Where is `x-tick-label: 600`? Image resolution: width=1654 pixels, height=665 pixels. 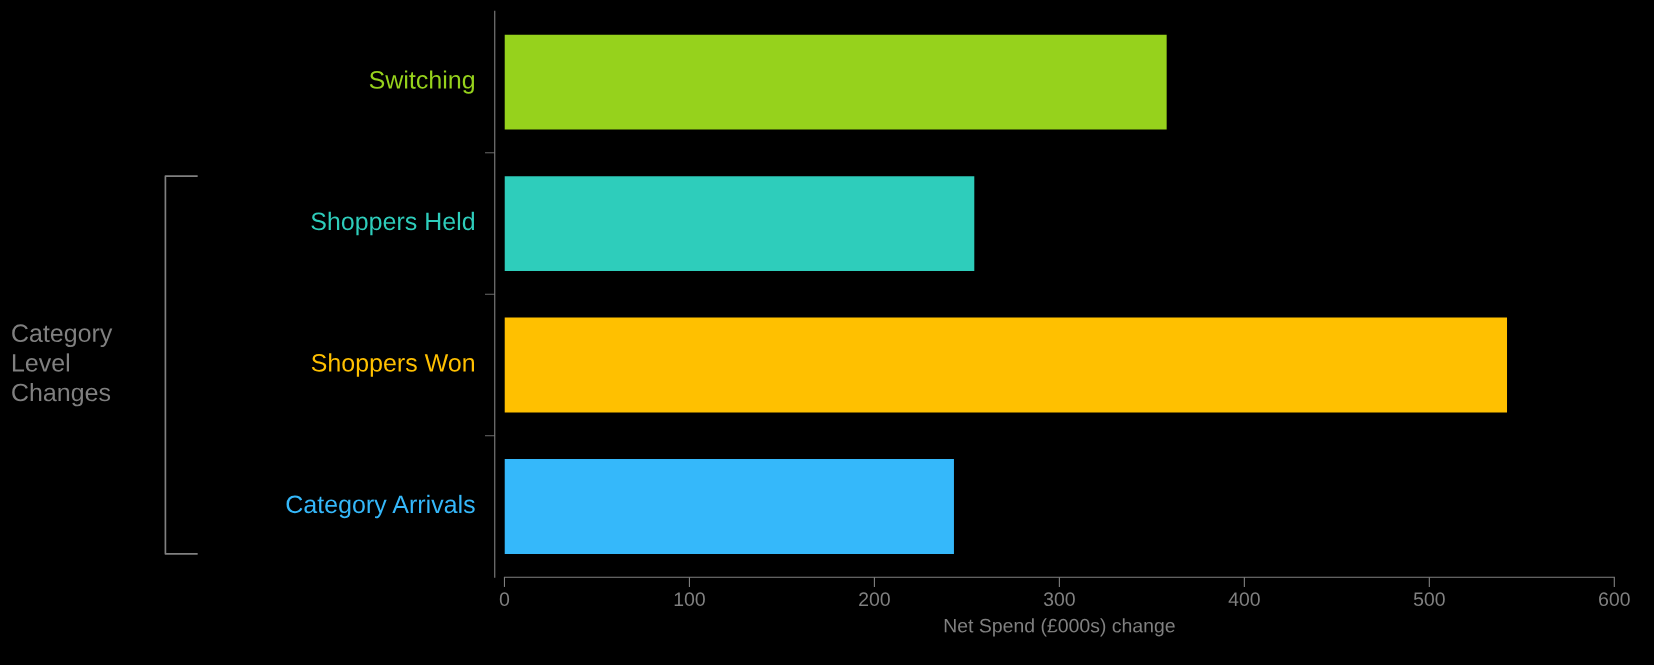
x-tick-label: 600 is located at coordinates (1614, 599).